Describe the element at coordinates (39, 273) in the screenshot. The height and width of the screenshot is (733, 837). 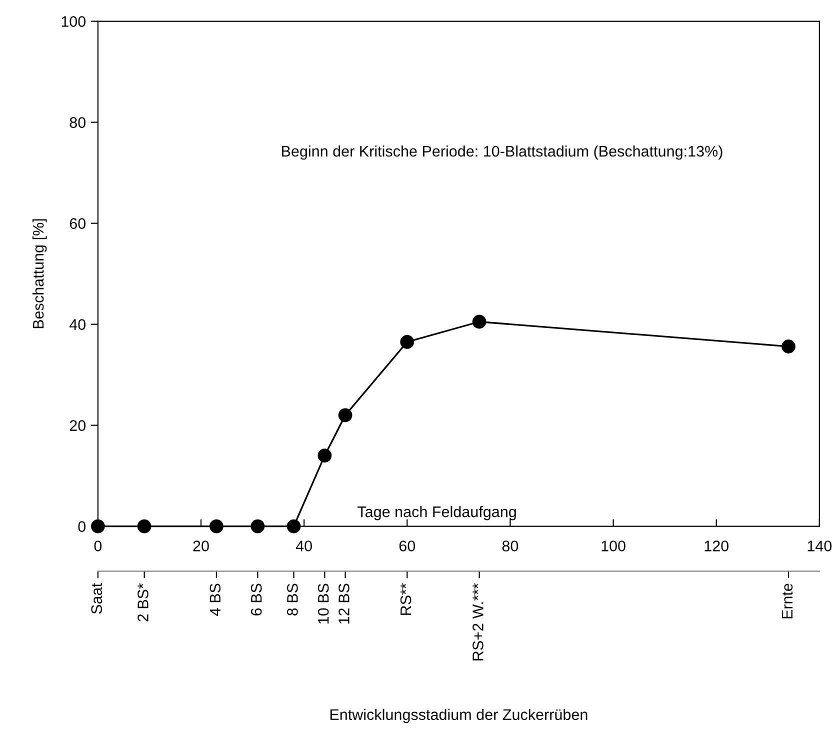
I see `y-axis-title: Beschattung [%]` at that location.